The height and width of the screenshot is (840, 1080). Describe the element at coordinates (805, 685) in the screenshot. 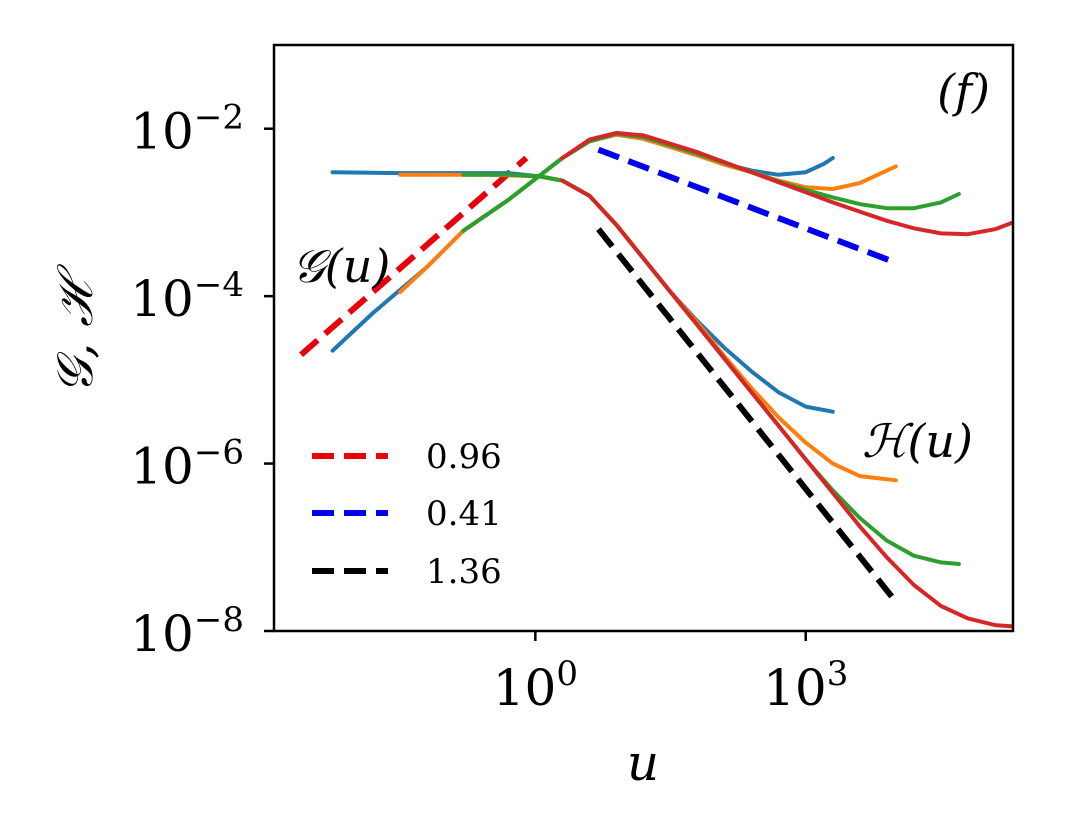

I see `x-tick-label-3: 103` at that location.